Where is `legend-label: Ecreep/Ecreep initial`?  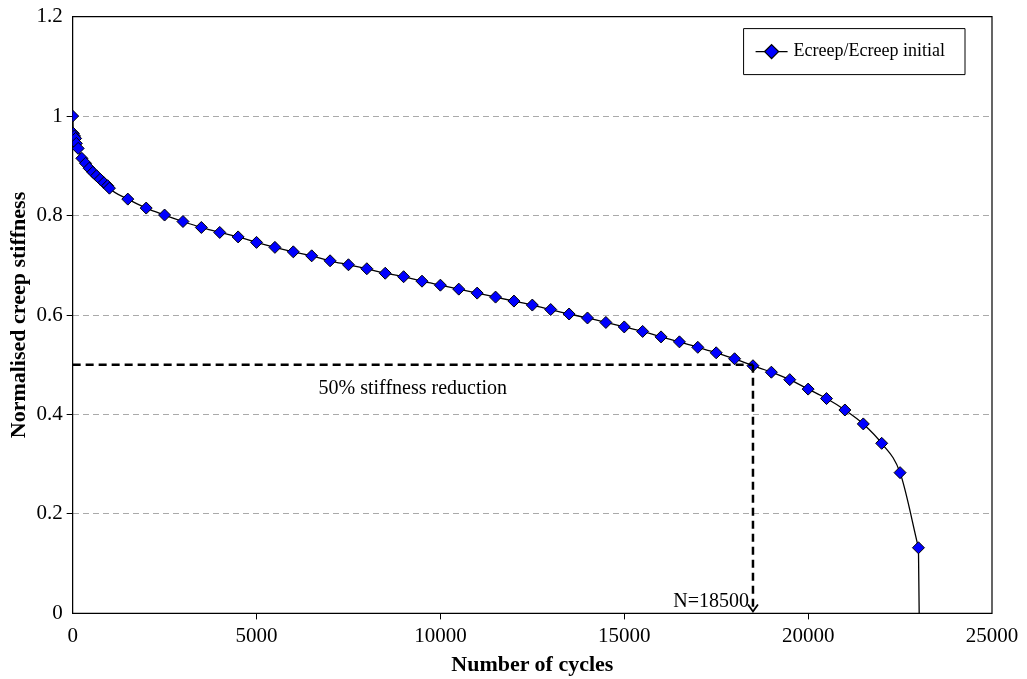
legend-label: Ecreep/Ecreep initial is located at coordinates (869, 50).